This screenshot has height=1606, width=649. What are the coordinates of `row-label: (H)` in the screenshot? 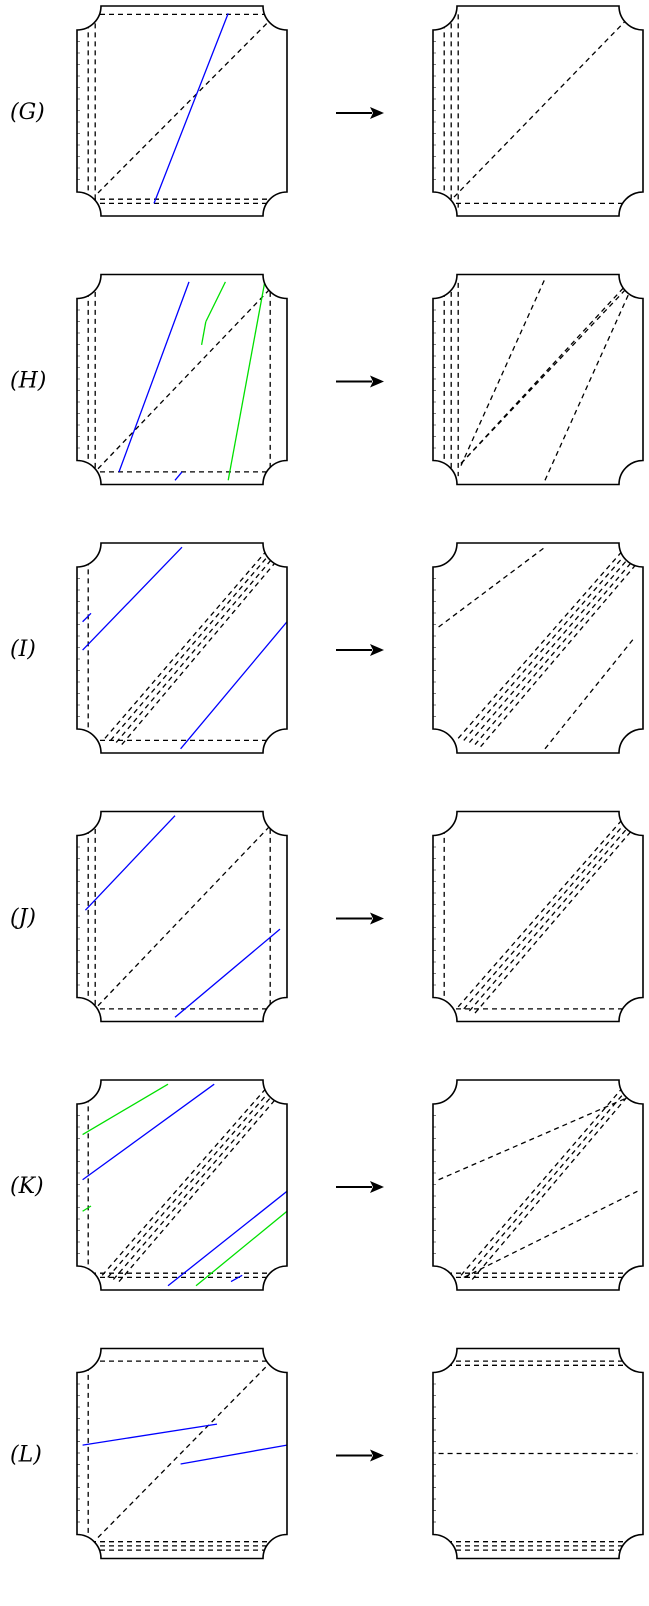 It's located at (28, 381).